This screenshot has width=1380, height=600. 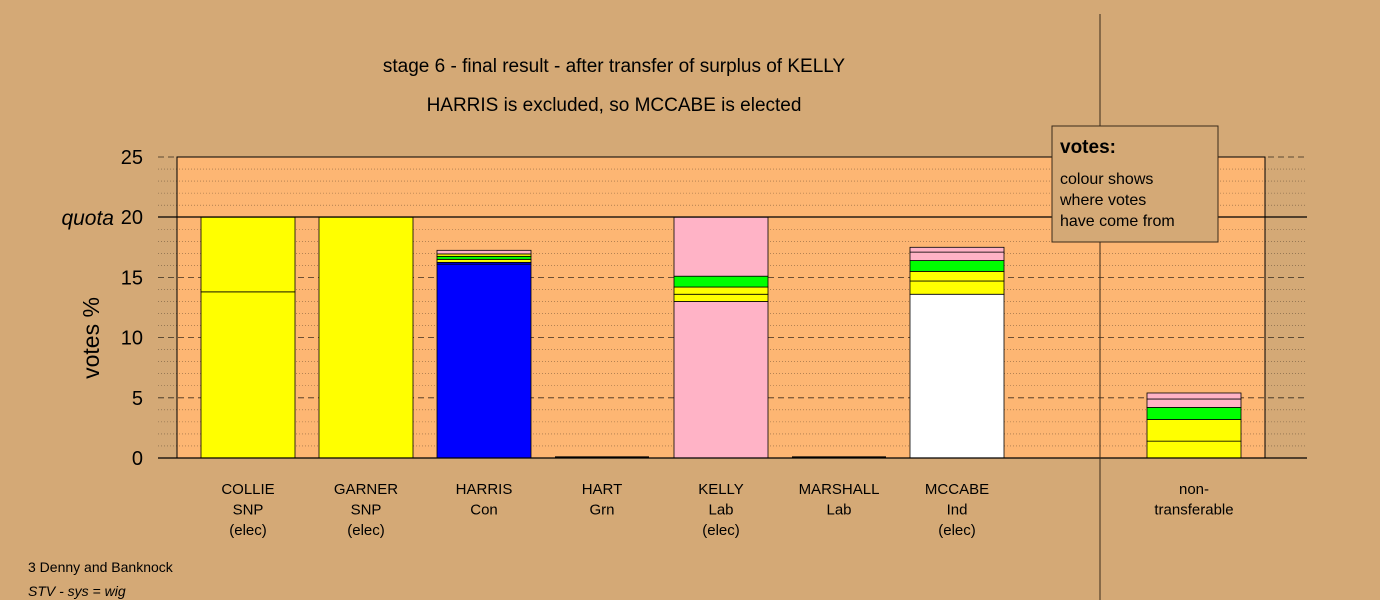 What do you see at coordinates (721, 510) in the screenshot?
I see `category-label: KELLY Lab (elec)` at bounding box center [721, 510].